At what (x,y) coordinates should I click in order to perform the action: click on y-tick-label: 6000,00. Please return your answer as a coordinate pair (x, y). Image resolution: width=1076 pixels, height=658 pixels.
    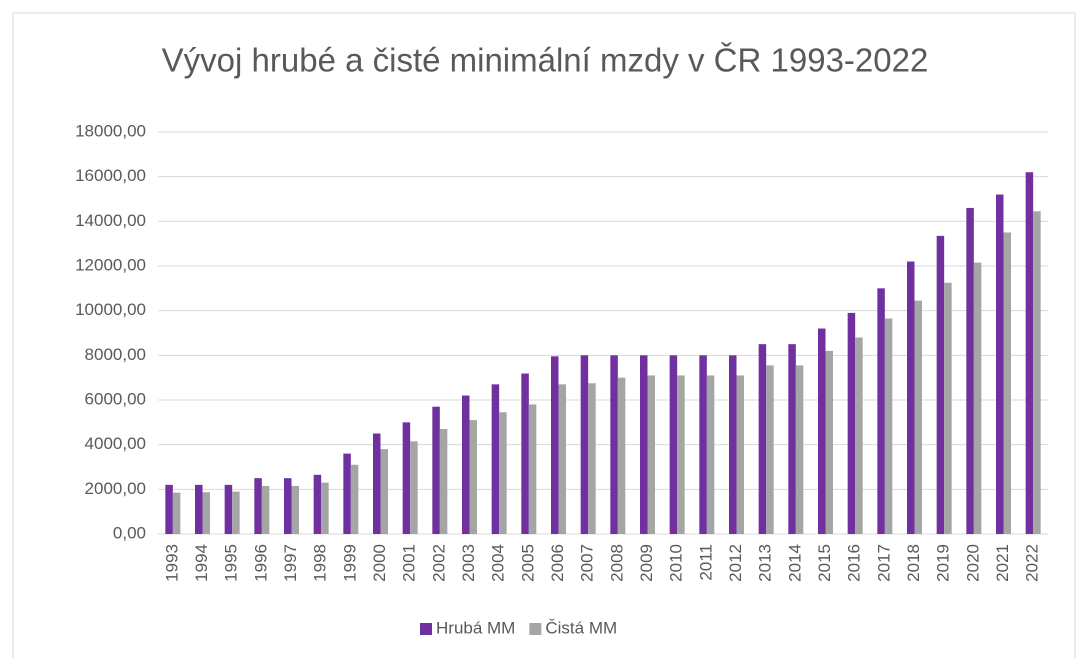
    Looking at the image, I should click on (115, 398).